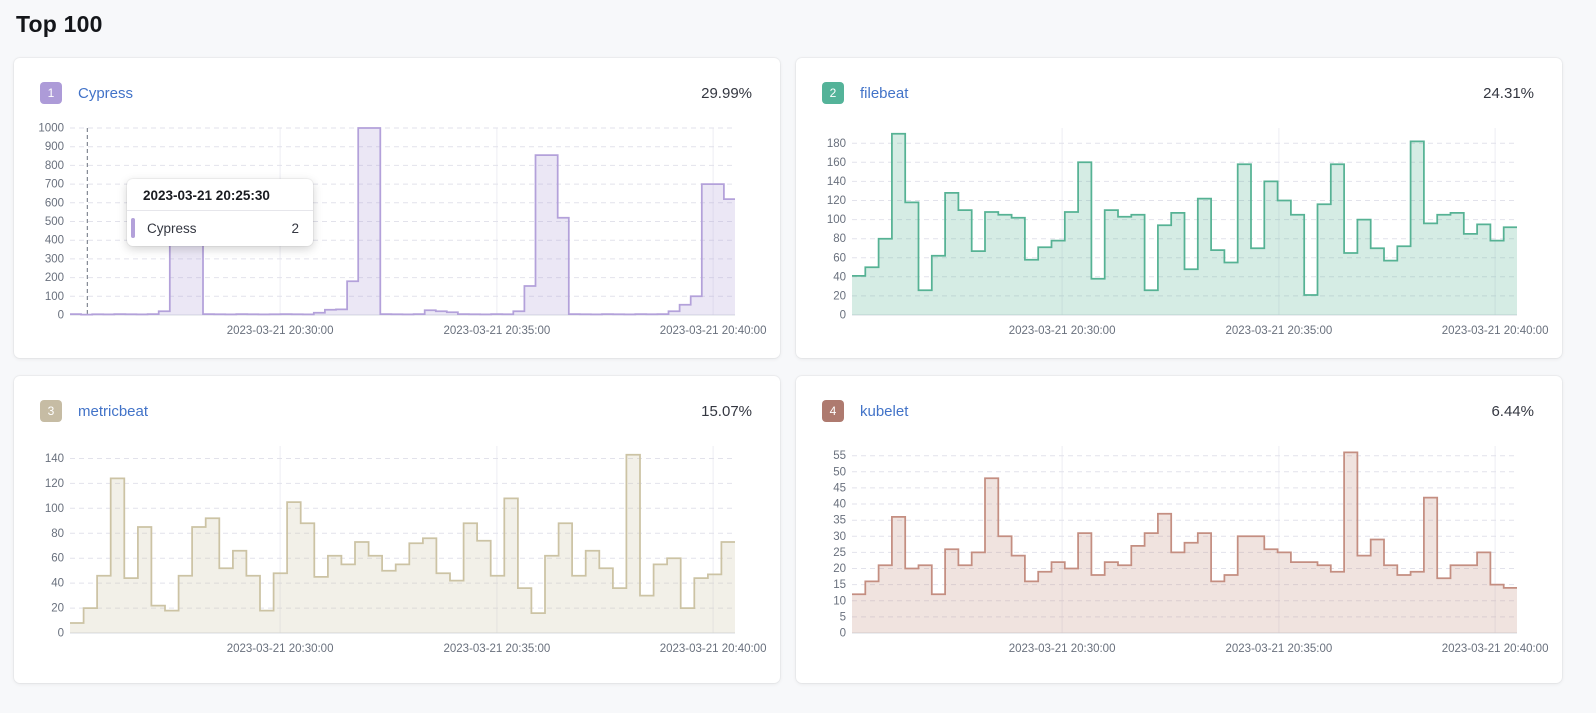 The image size is (1596, 713). I want to click on rank-badge: 2, so click(833, 93).